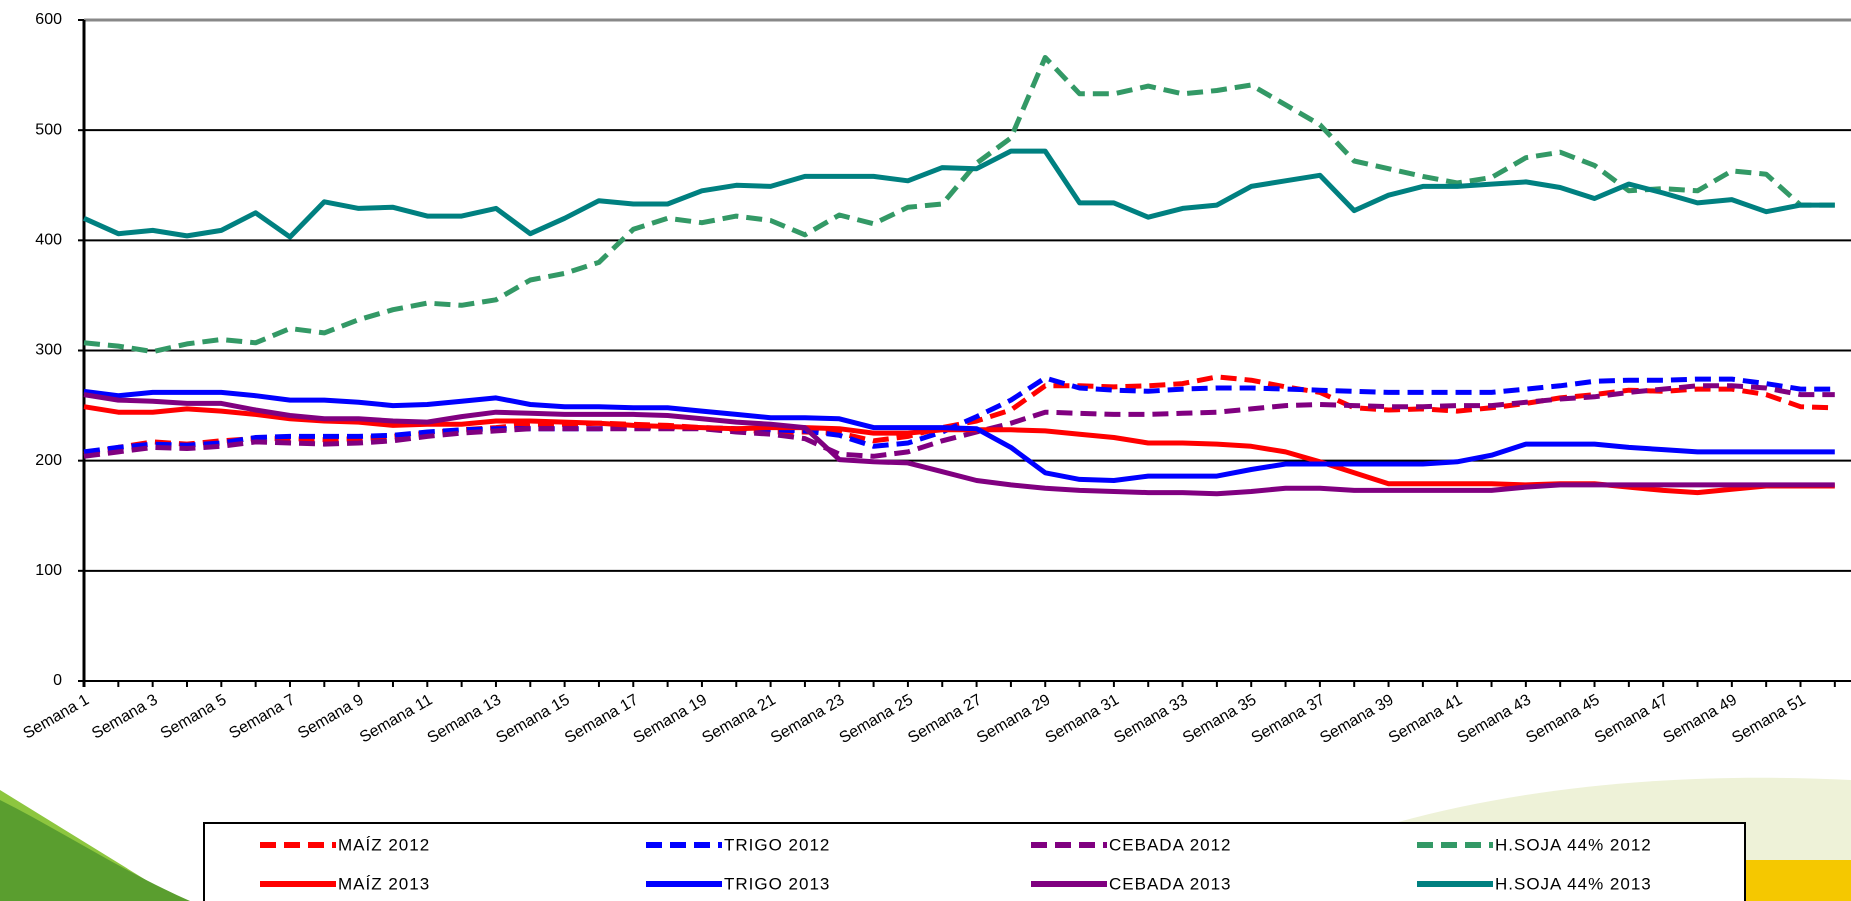 The height and width of the screenshot is (901, 1851). Describe the element at coordinates (1170, 883) in the screenshot. I see `legend-label: CEBADA 2013` at that location.